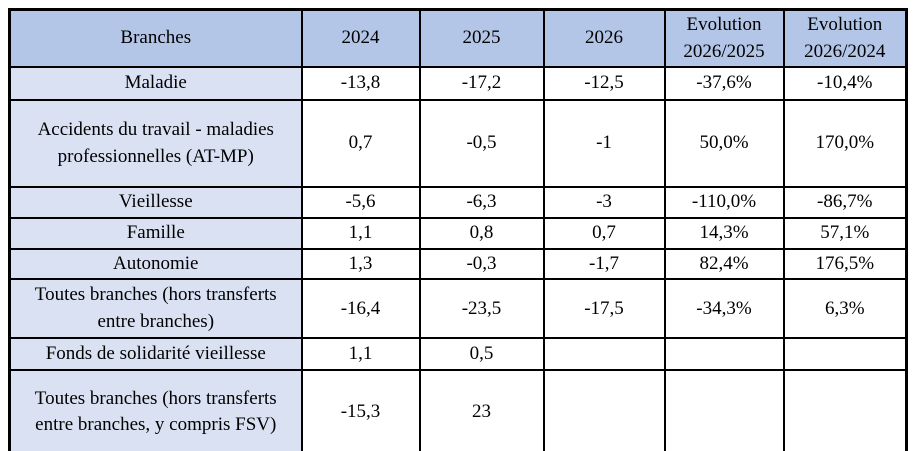 This screenshot has height=451, width=913. I want to click on row-label: Autonomie, so click(155, 264).